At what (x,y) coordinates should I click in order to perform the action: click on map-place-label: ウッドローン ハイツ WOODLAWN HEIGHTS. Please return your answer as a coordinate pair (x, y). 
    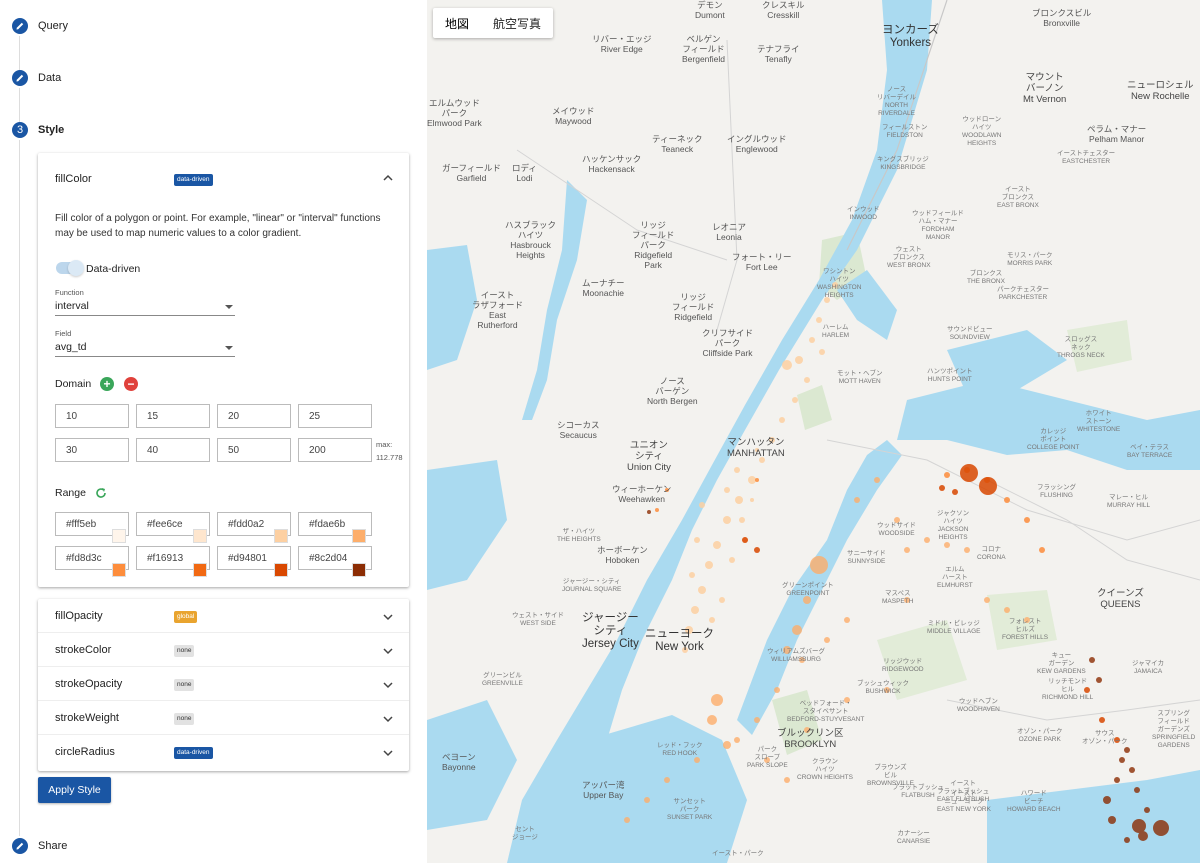
    Looking at the image, I should click on (982, 131).